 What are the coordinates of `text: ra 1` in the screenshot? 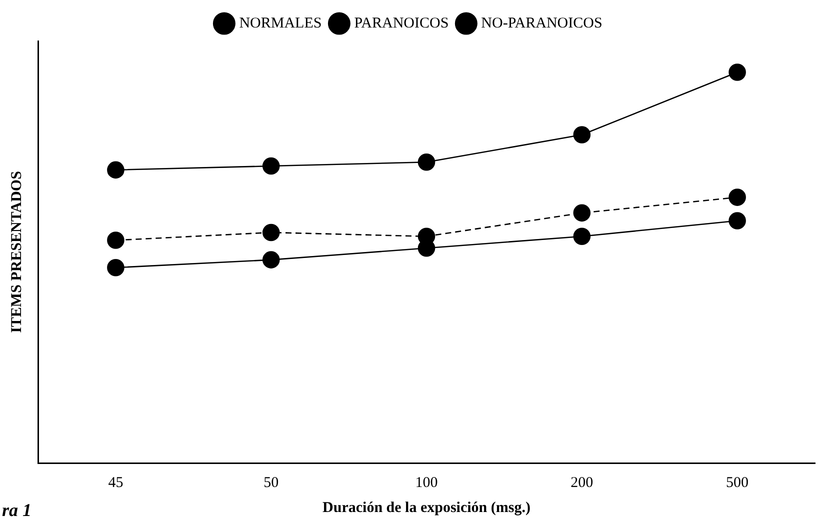 It's located at (17, 510).